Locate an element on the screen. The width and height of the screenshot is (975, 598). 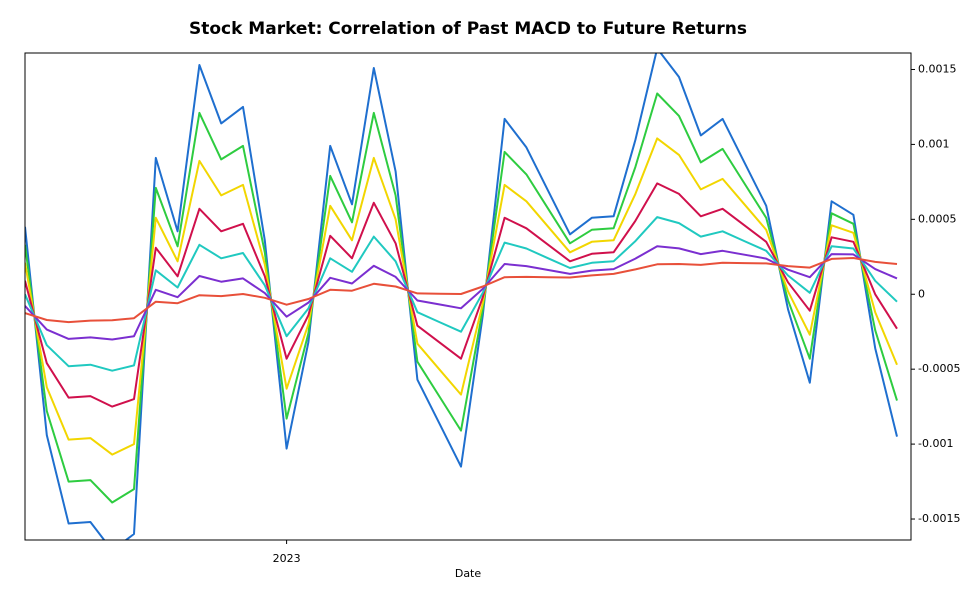
y-tick-label: -0.0015 is located at coordinates (939, 518).